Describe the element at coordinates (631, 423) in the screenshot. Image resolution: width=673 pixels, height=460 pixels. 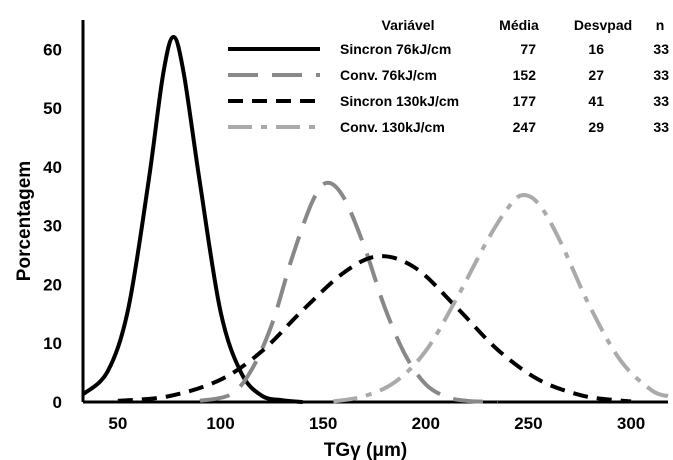
I see `x-tick-label: 300` at that location.